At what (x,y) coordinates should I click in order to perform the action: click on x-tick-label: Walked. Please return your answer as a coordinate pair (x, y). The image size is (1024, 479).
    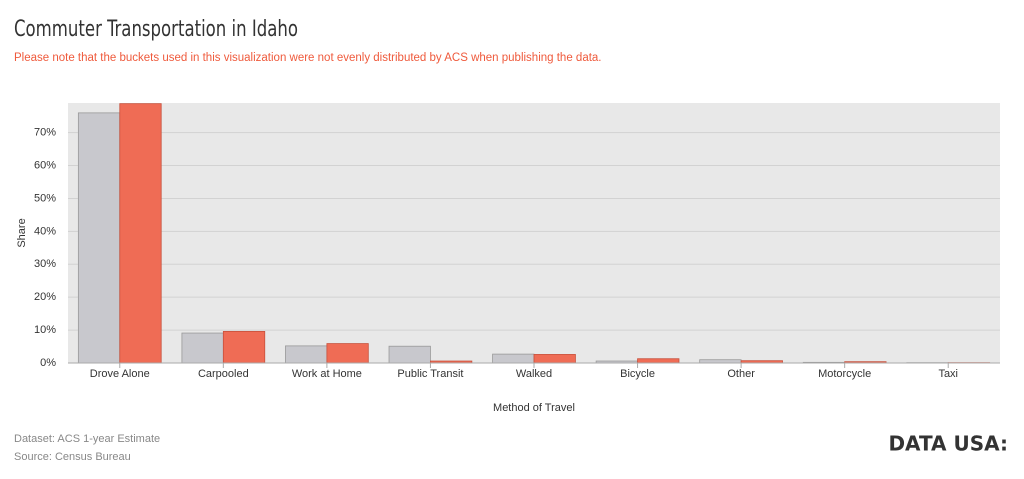
    Looking at the image, I should click on (534, 374).